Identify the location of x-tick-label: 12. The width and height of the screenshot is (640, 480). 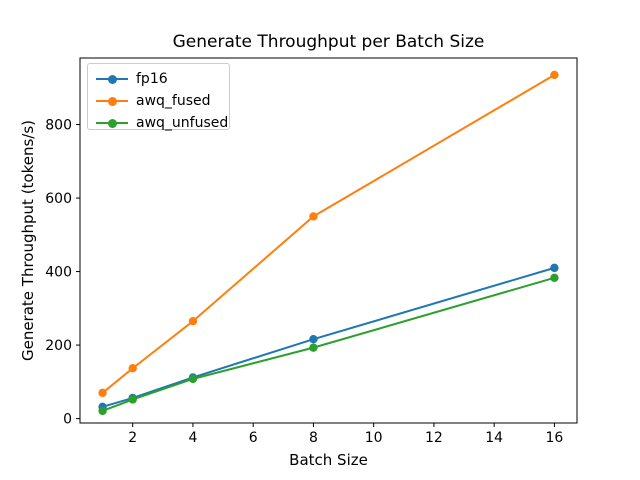
(434, 438).